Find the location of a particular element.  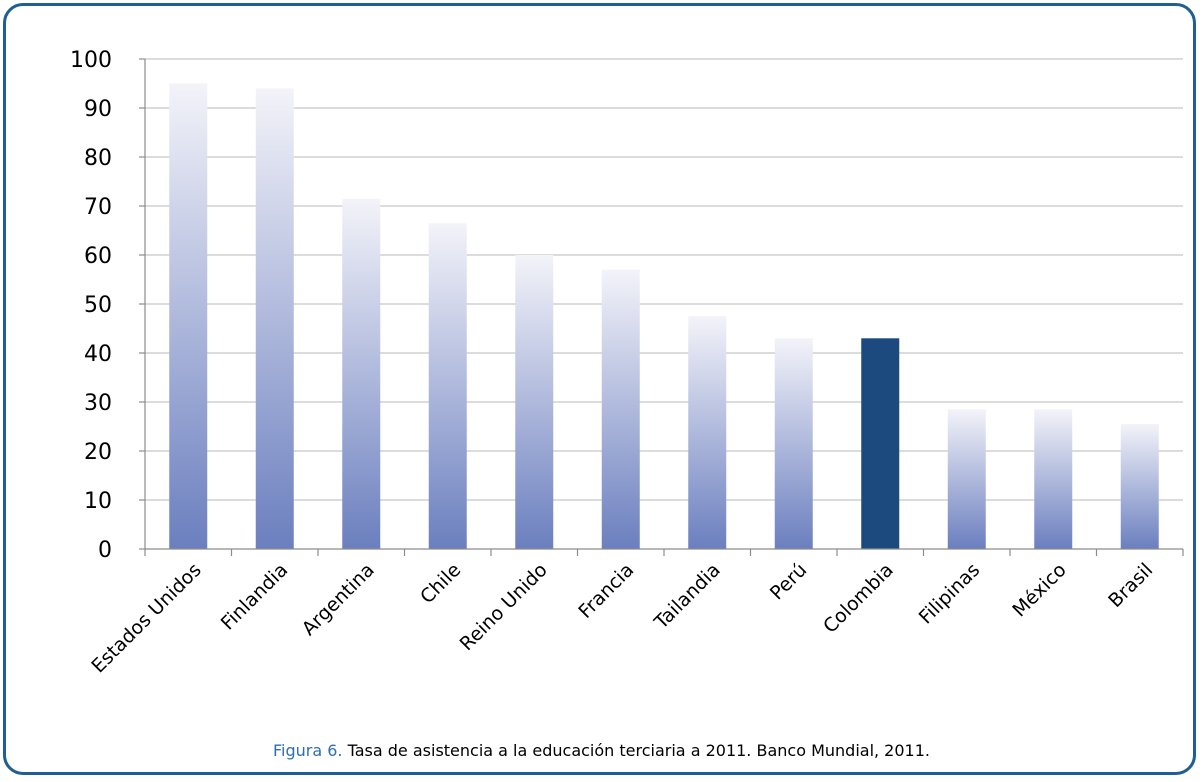

y-tick-label: 20 is located at coordinates (98, 452).